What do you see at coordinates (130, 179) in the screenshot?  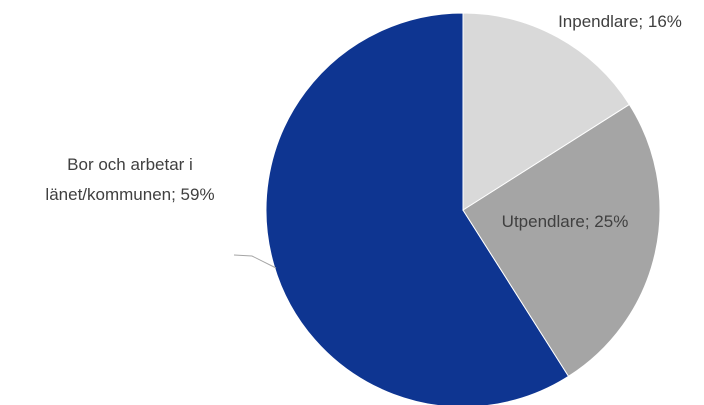 I see `data-label: Bor och arbetar i länet/kommunen; 59%` at bounding box center [130, 179].